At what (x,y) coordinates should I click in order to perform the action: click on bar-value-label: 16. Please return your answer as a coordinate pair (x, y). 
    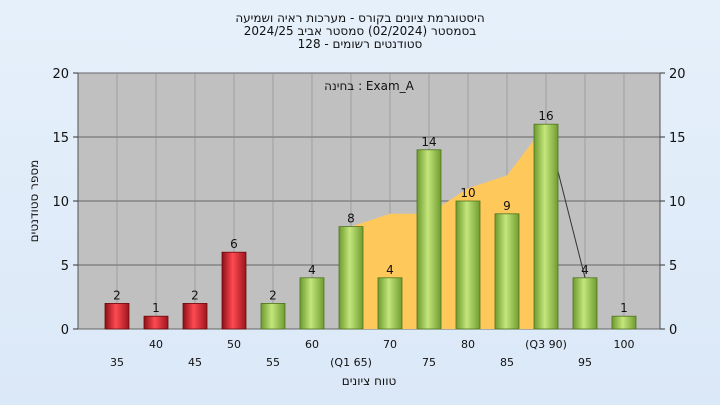
    Looking at the image, I should click on (545, 116).